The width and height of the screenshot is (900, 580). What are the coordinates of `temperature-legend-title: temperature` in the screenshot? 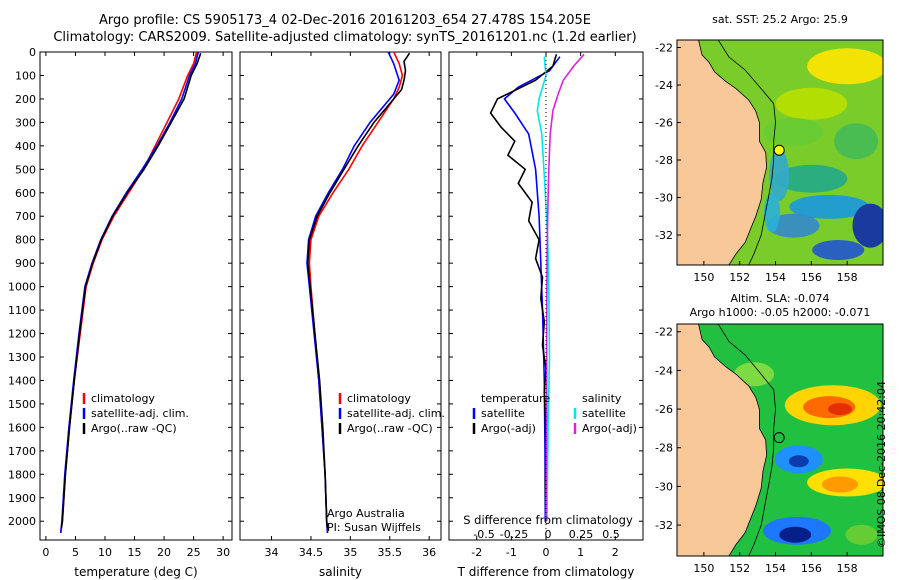 It's located at (515, 398).